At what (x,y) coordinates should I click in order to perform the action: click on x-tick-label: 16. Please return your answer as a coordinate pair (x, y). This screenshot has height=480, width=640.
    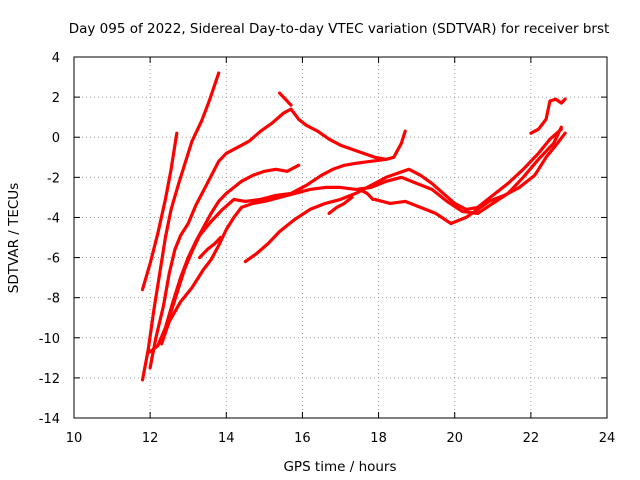
    Looking at the image, I should click on (302, 438).